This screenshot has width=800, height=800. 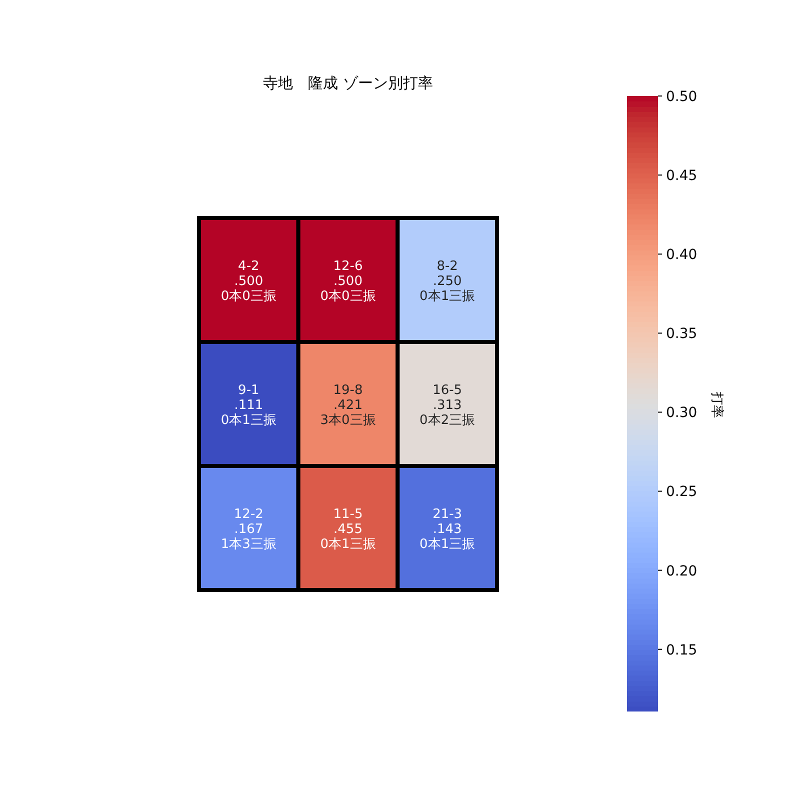 I want to click on color-bar-label: 0.50, so click(x=682, y=97).